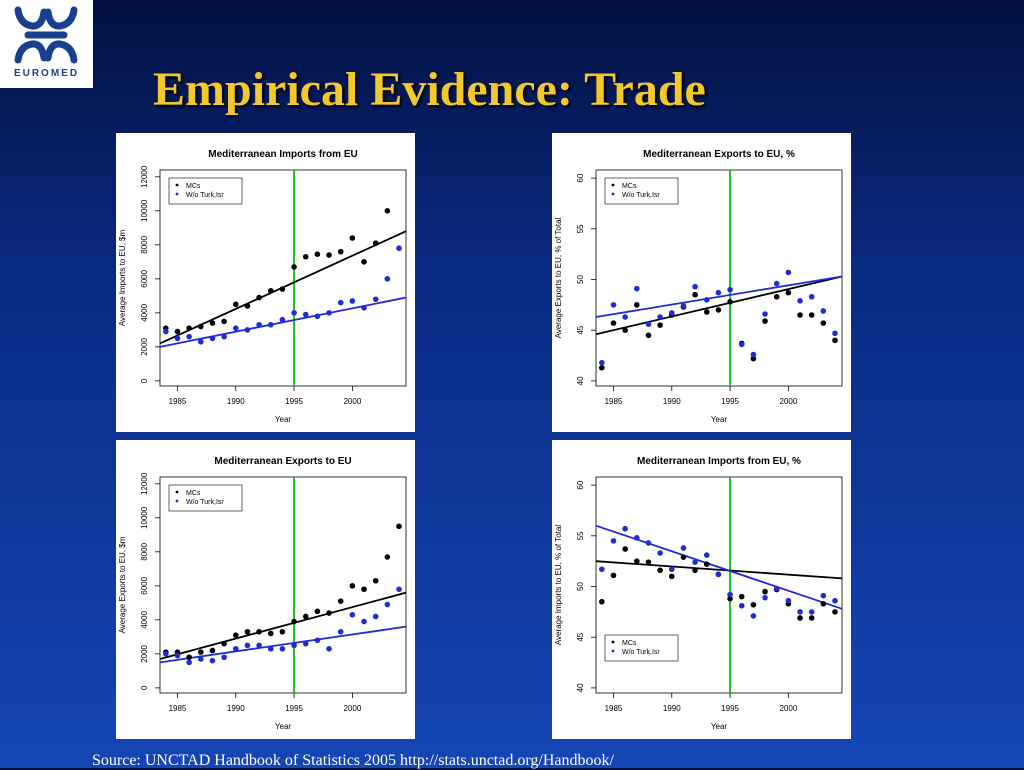 This screenshot has height=770, width=1024. I want to click on logo-text: EUROMED, so click(46, 73).